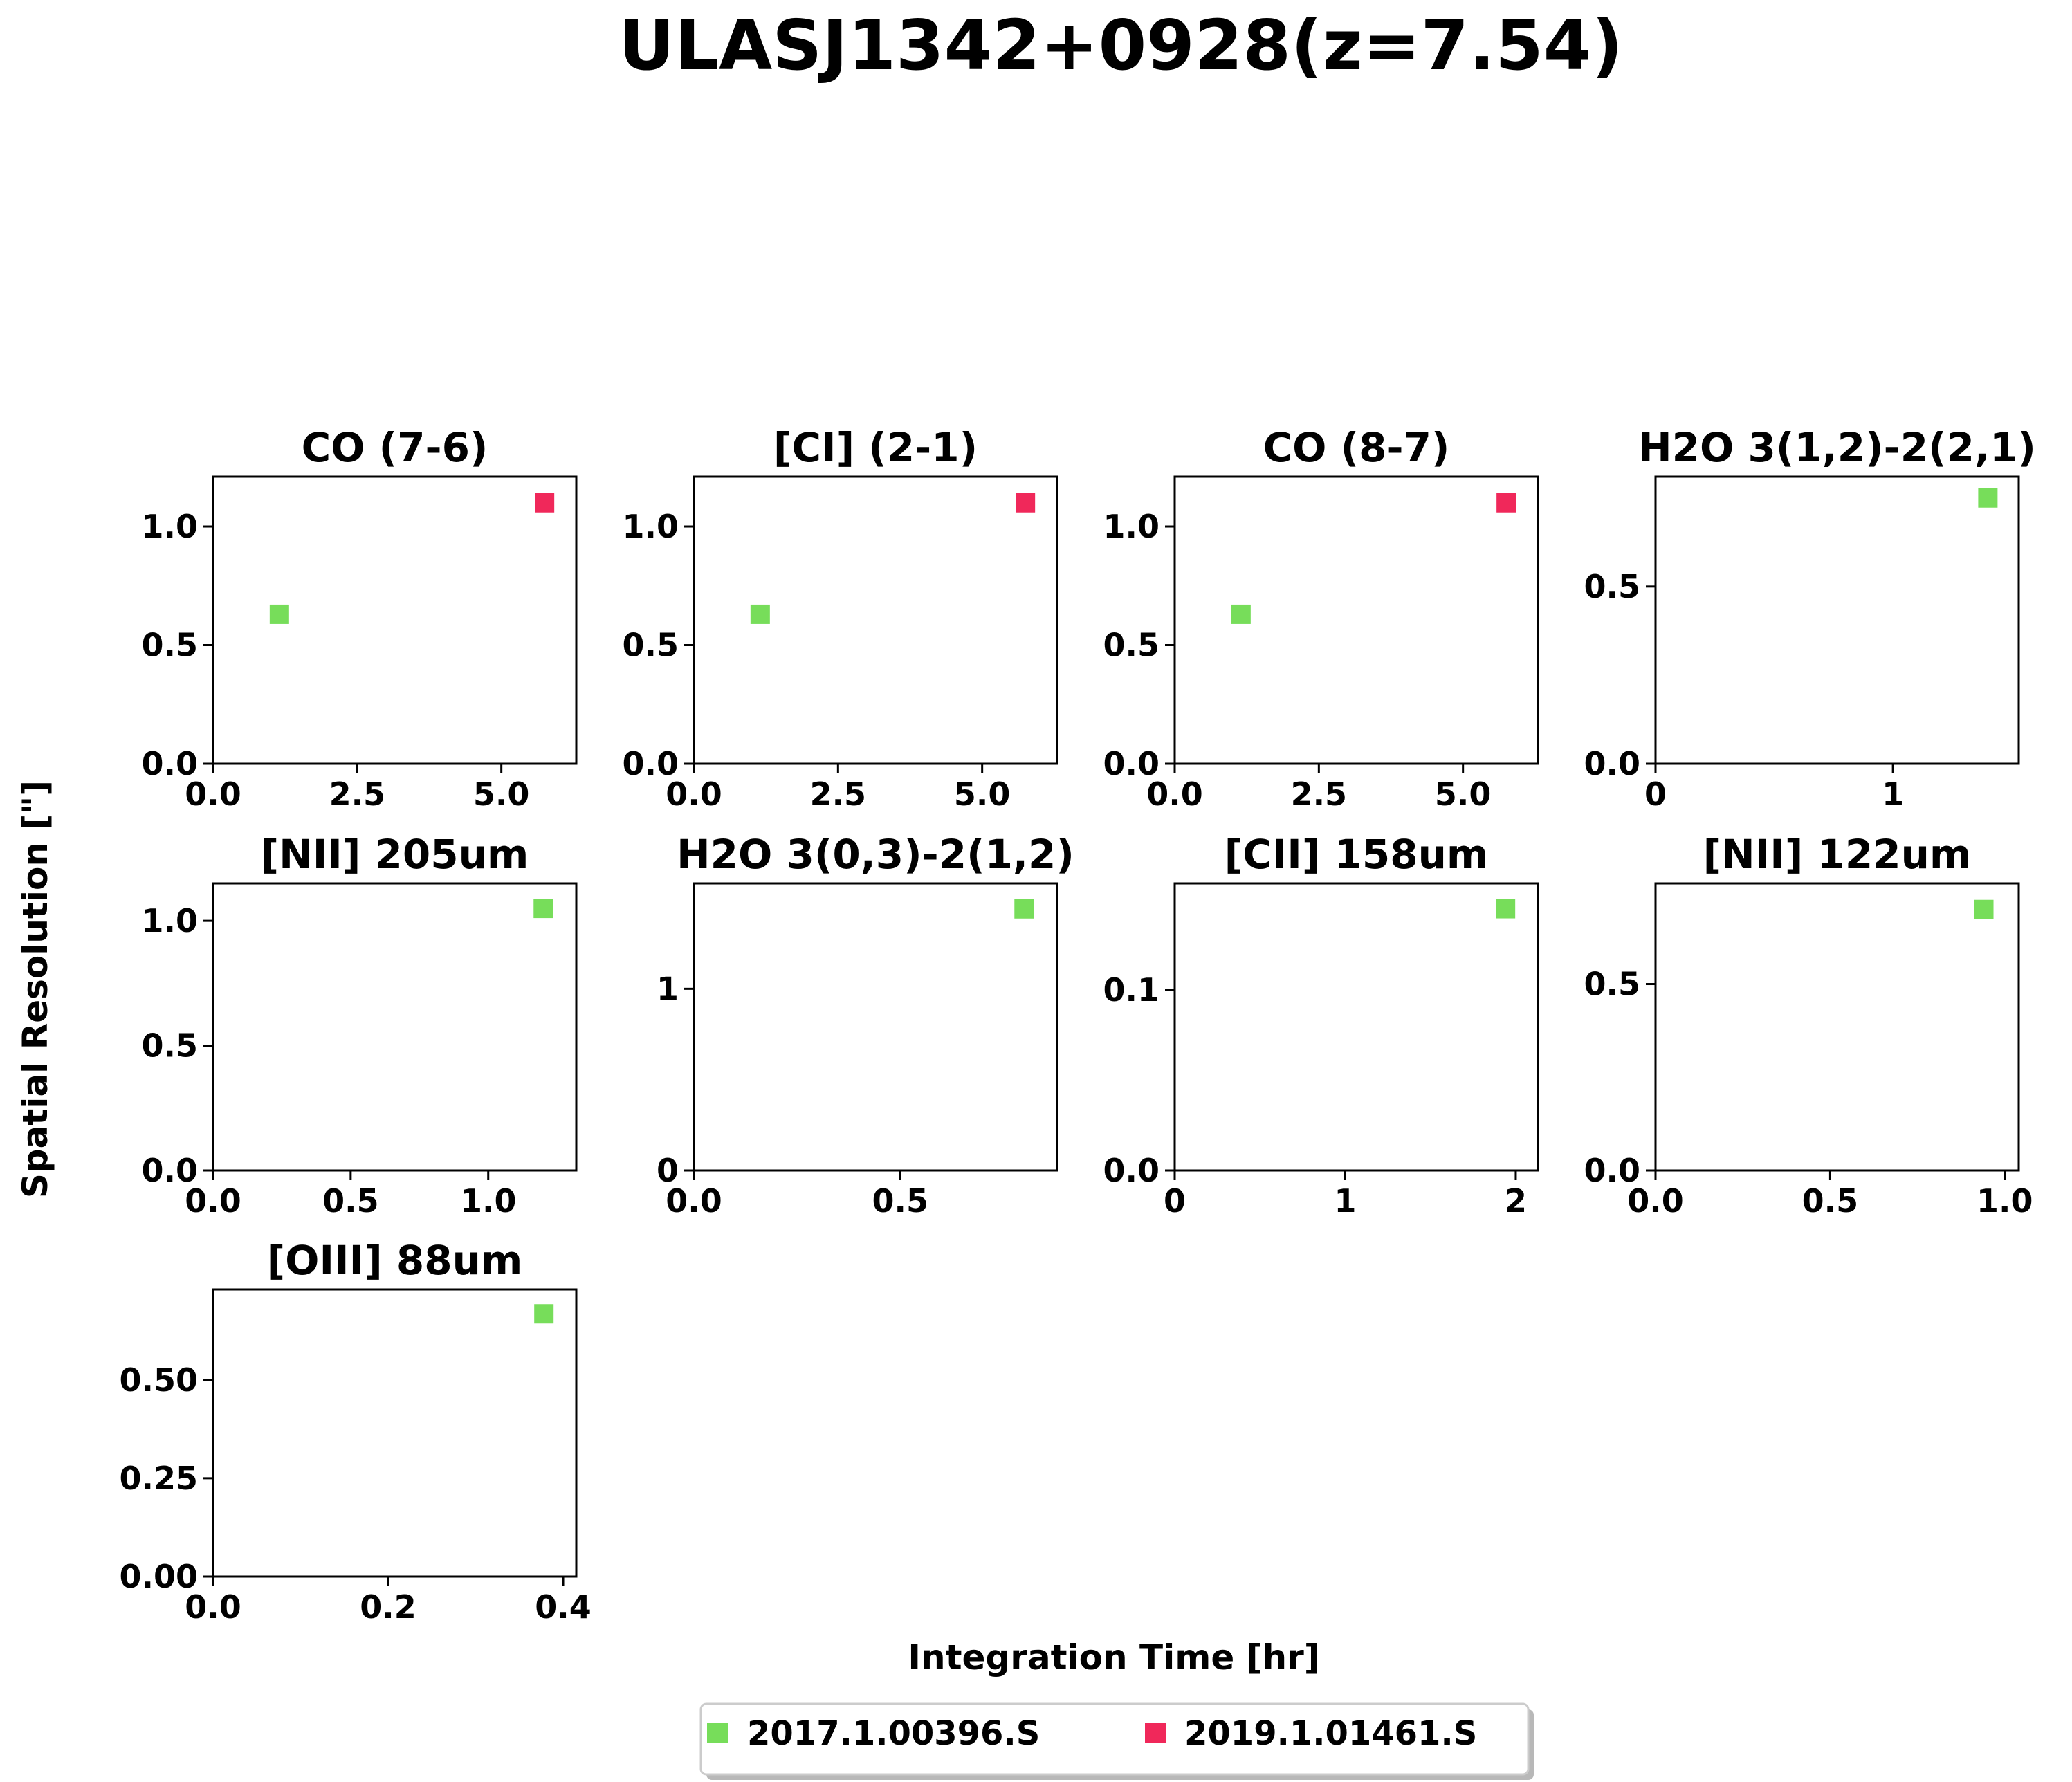 The width and height of the screenshot is (2072, 1782). Describe the element at coordinates (159, 1577) in the screenshot. I see `y-tick-label: 0.00` at that location.